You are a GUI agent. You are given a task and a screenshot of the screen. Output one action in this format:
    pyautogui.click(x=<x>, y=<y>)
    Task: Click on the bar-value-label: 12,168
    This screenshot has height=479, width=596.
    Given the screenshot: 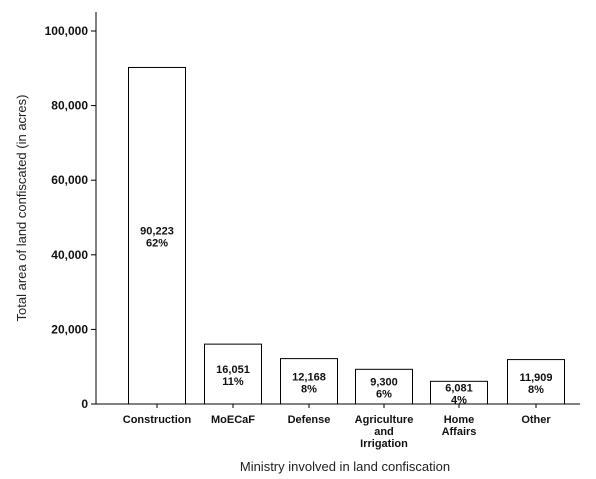 What is the action you would take?
    pyautogui.click(x=309, y=377)
    